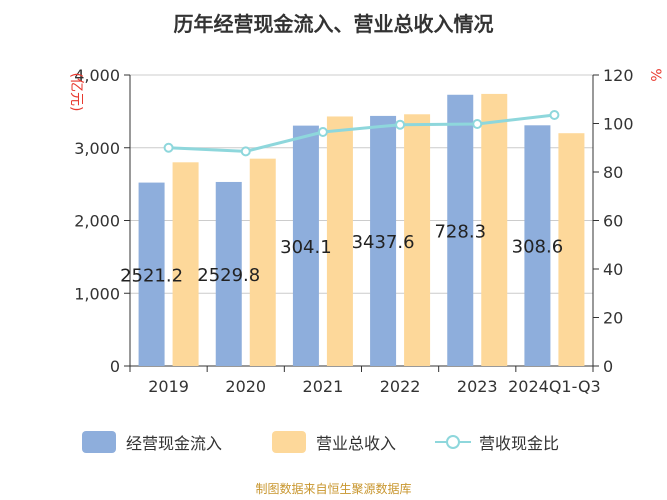 Image resolution: width=667 pixels, height=500 pixels. Describe the element at coordinates (174, 443) in the screenshot. I see `legend-label-cash-inflow: 经营现金流入` at that location.